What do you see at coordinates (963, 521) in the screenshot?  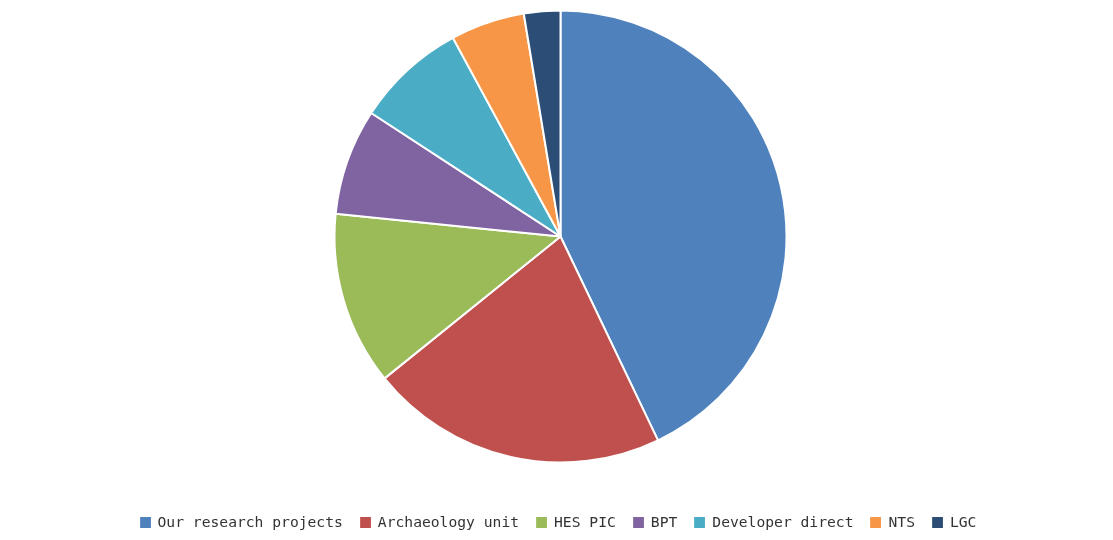 I see `legend-label: LGC` at bounding box center [963, 521].